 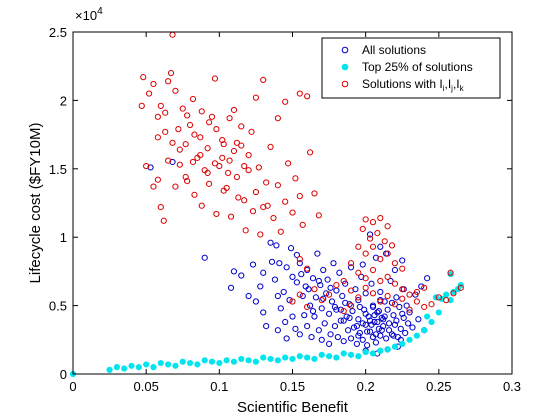 I want to click on legend-box, so click(x=411, y=68).